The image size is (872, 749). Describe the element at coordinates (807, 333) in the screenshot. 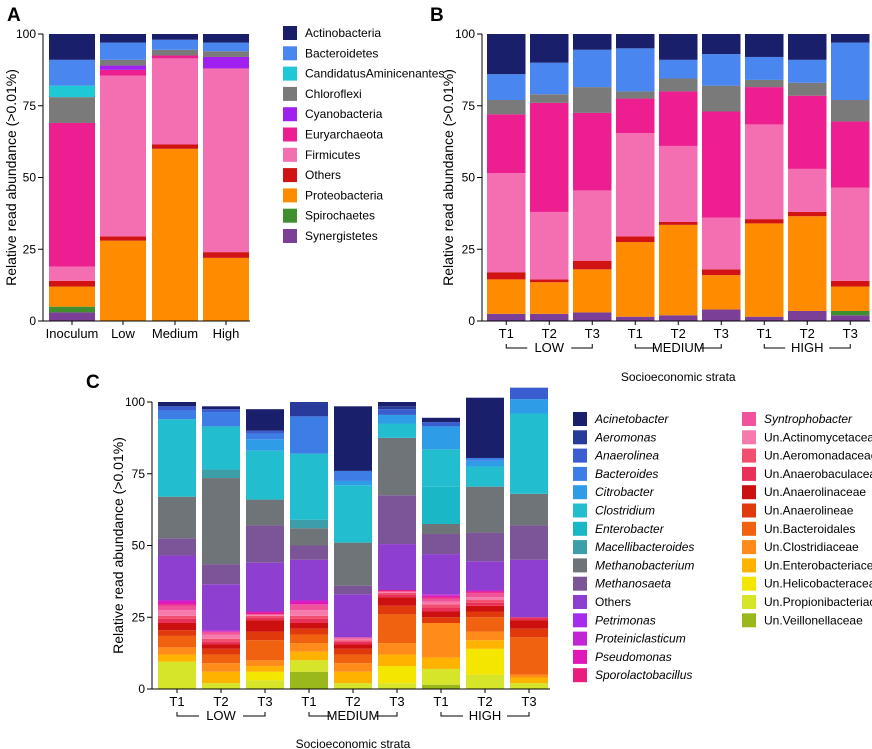

I see `x-tick-label-b: T2` at that location.